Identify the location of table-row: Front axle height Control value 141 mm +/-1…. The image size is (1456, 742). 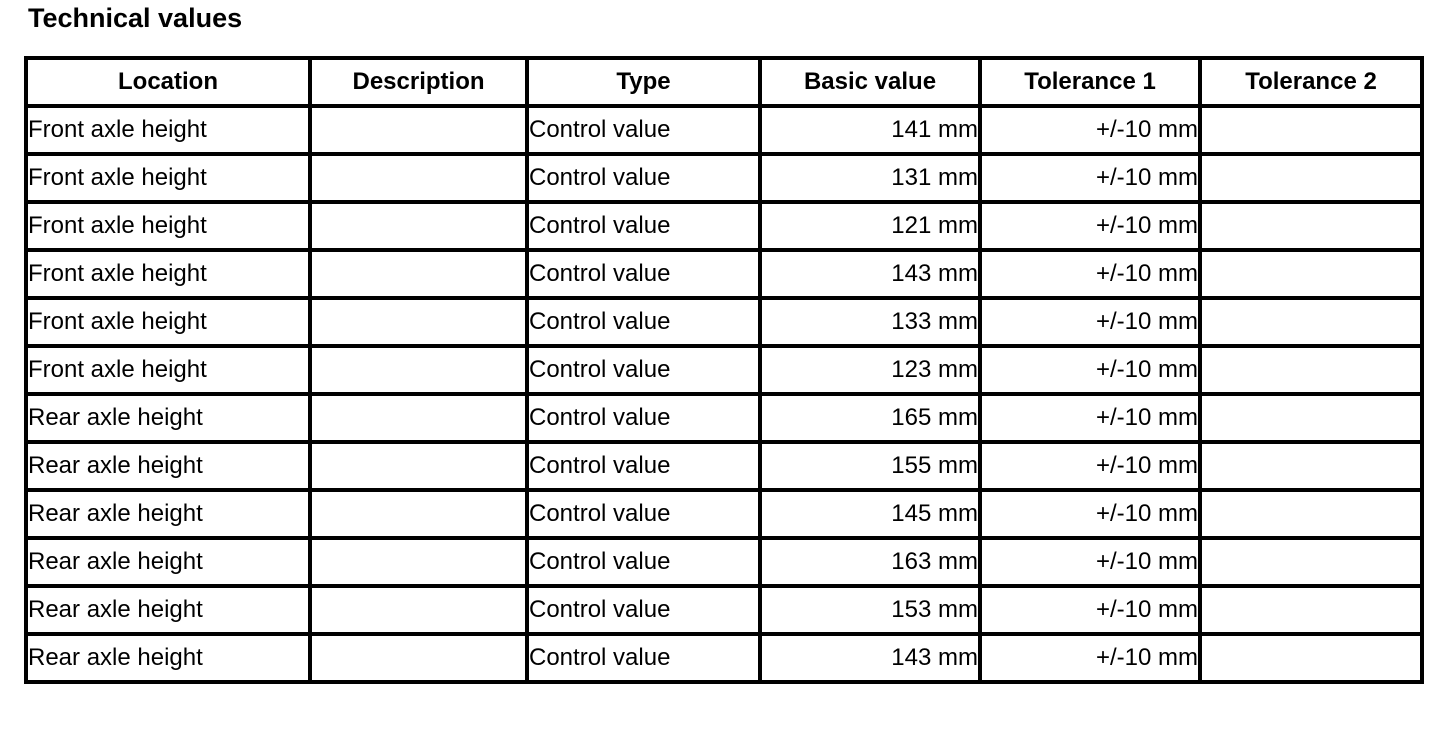
(724, 130).